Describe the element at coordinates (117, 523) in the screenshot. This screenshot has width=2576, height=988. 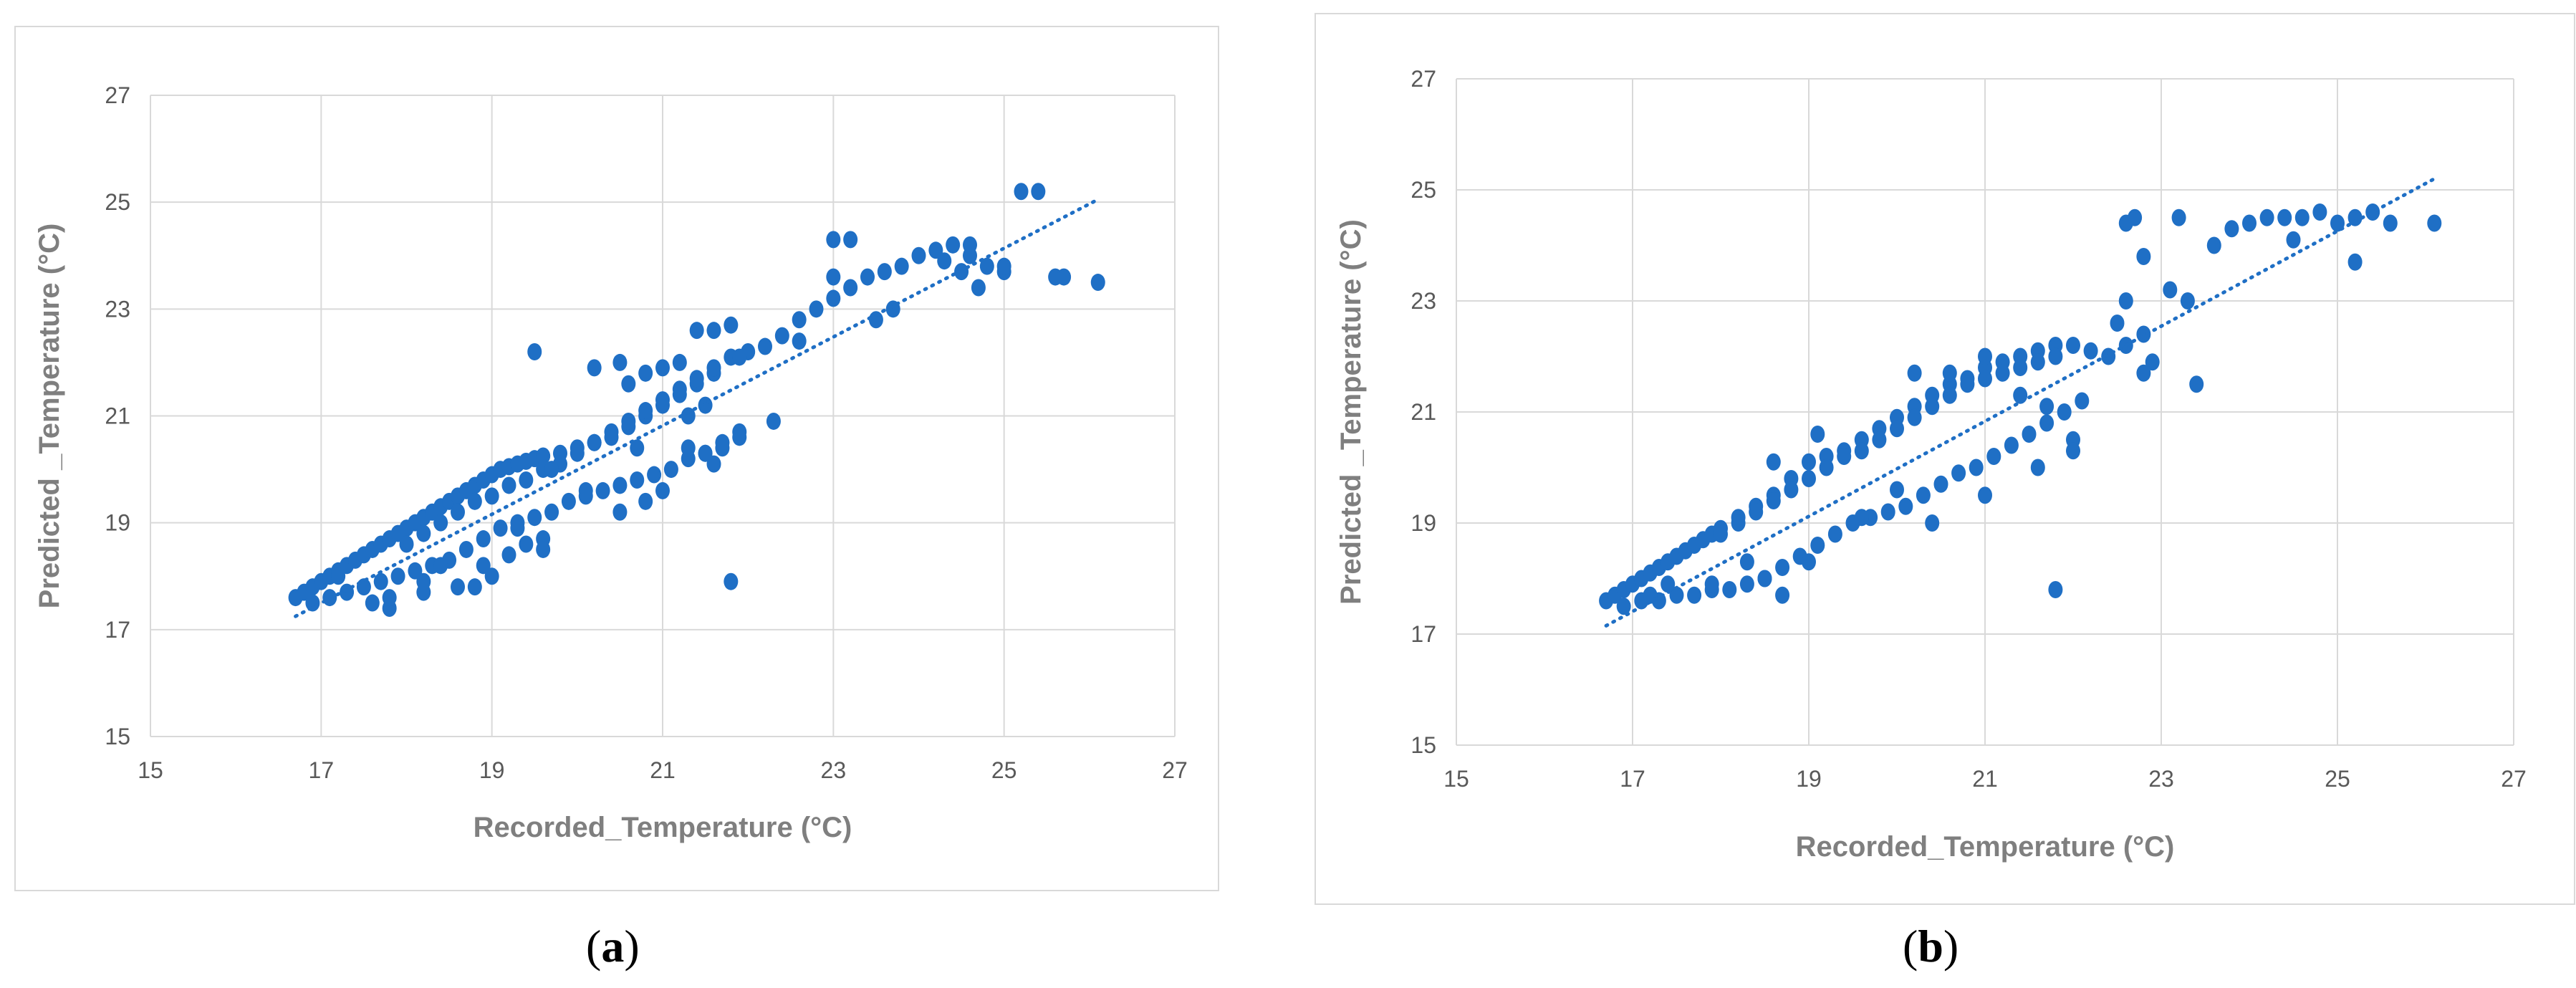
I see `y-tick-label: 19` at that location.